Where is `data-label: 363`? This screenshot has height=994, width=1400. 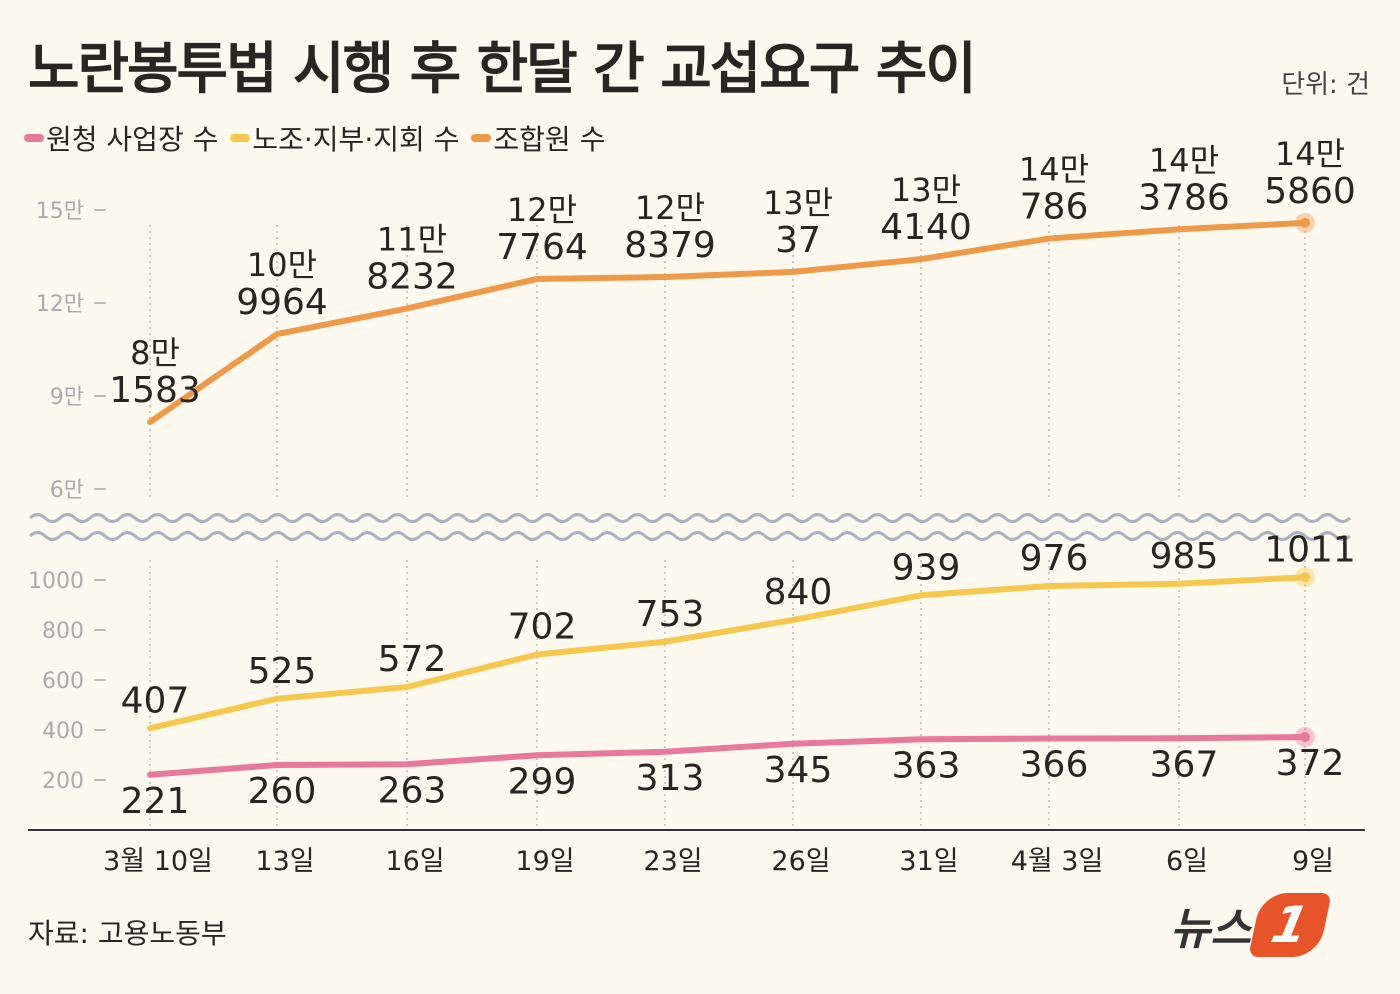
data-label: 363 is located at coordinates (926, 765).